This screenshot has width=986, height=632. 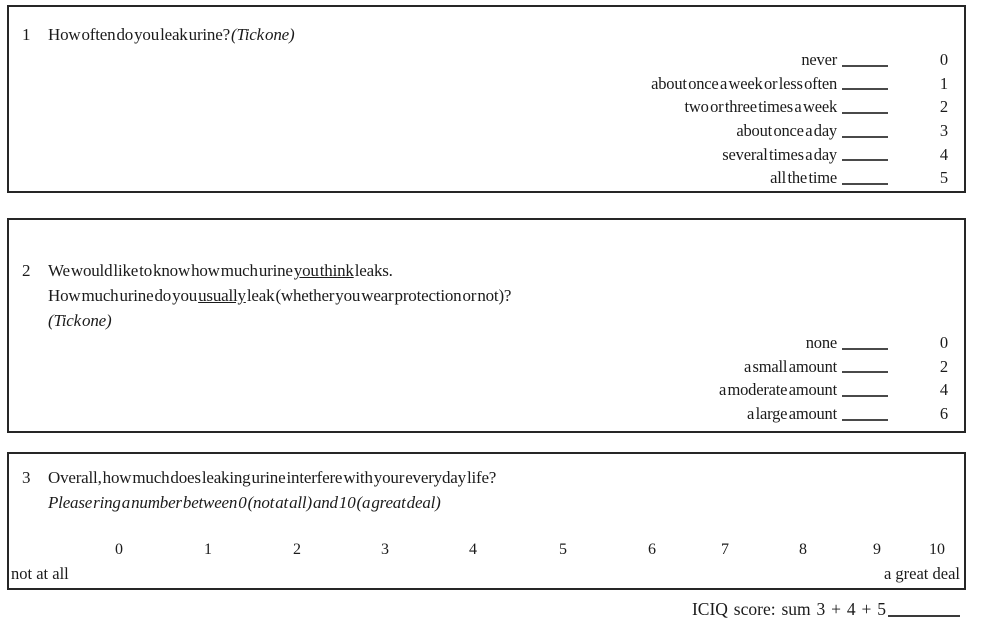 What do you see at coordinates (786, 130) in the screenshot?
I see `option-label: about once a day` at bounding box center [786, 130].